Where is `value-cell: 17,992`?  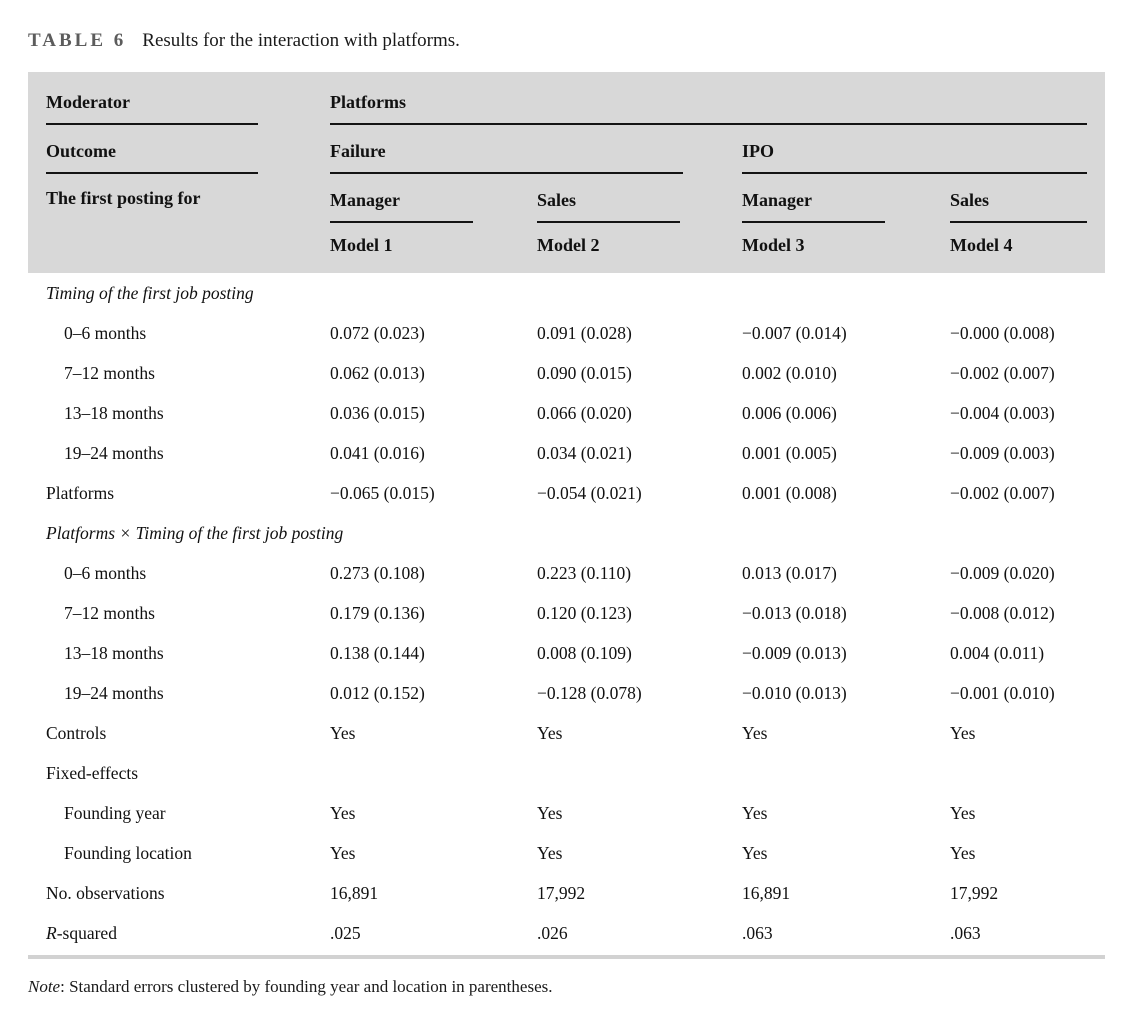 value-cell: 17,992 is located at coordinates (561, 892).